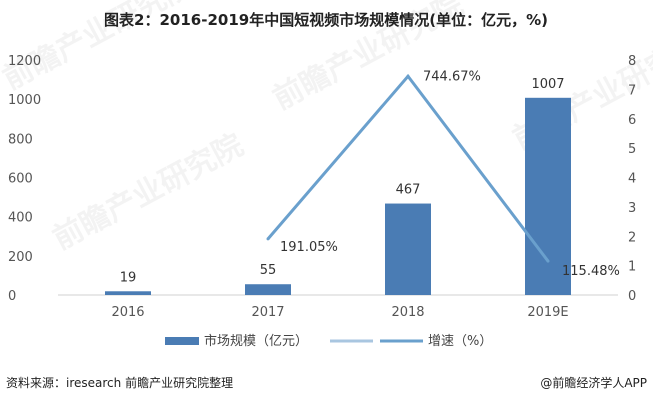 The width and height of the screenshot is (653, 400). I want to click on watermark-text: 前瞻产业研究院, so click(148, 192).